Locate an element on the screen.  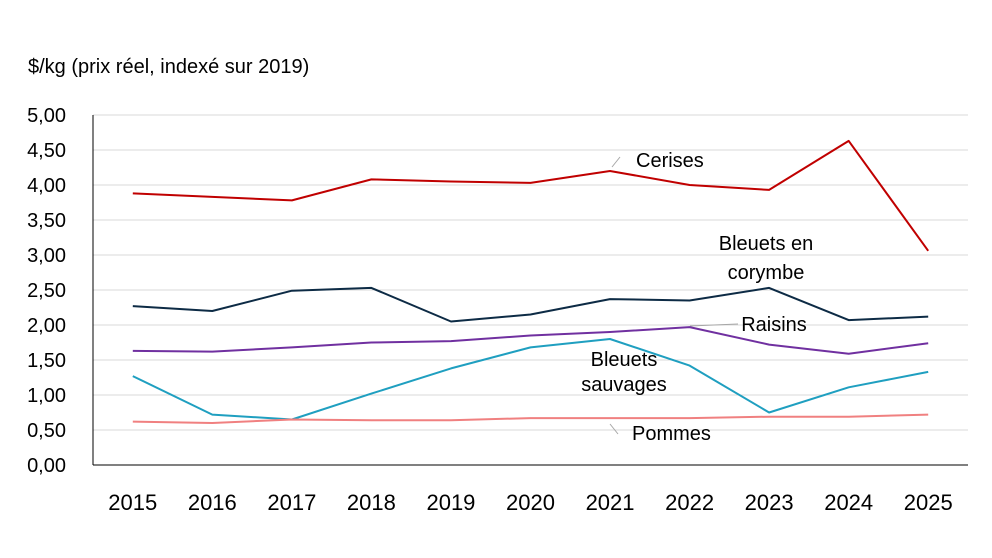
x-tick-label: 2017 is located at coordinates (291, 502).